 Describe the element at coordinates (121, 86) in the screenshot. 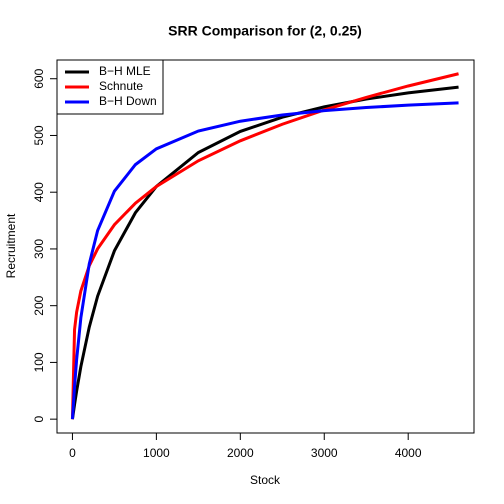

I see `legend-label: Schnute` at that location.